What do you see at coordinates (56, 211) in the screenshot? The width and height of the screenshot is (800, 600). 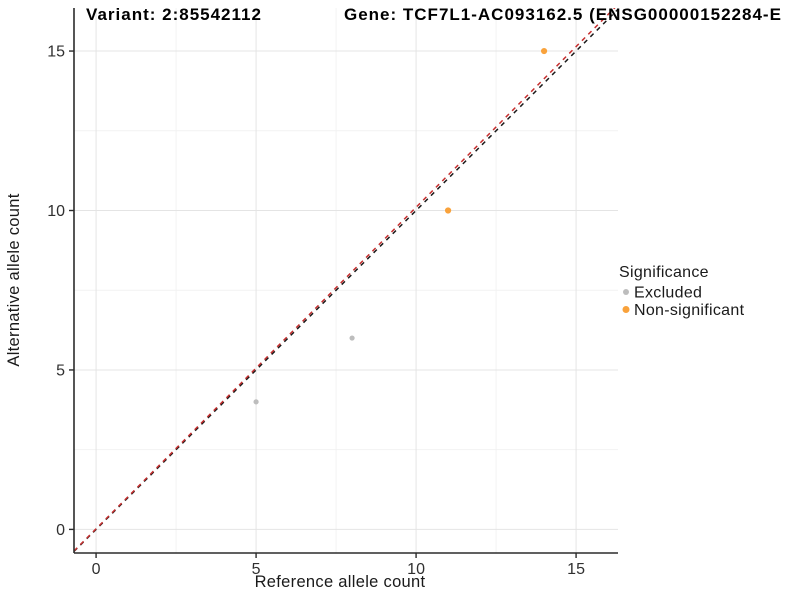 I see `y-tick-label: 10` at bounding box center [56, 211].